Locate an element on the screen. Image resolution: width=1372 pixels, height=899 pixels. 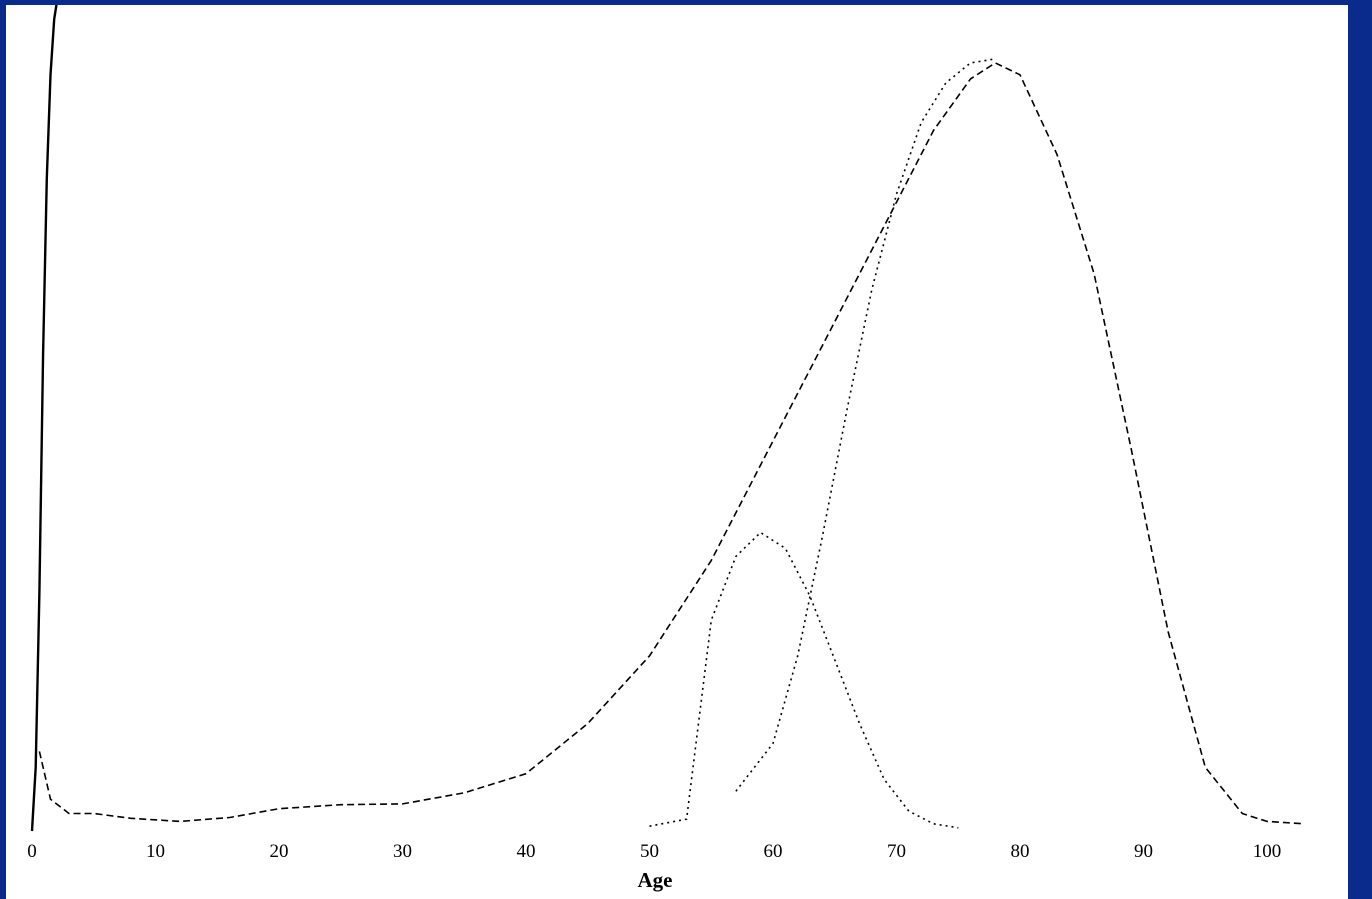
x-tick-label: 30 is located at coordinates (402, 851).